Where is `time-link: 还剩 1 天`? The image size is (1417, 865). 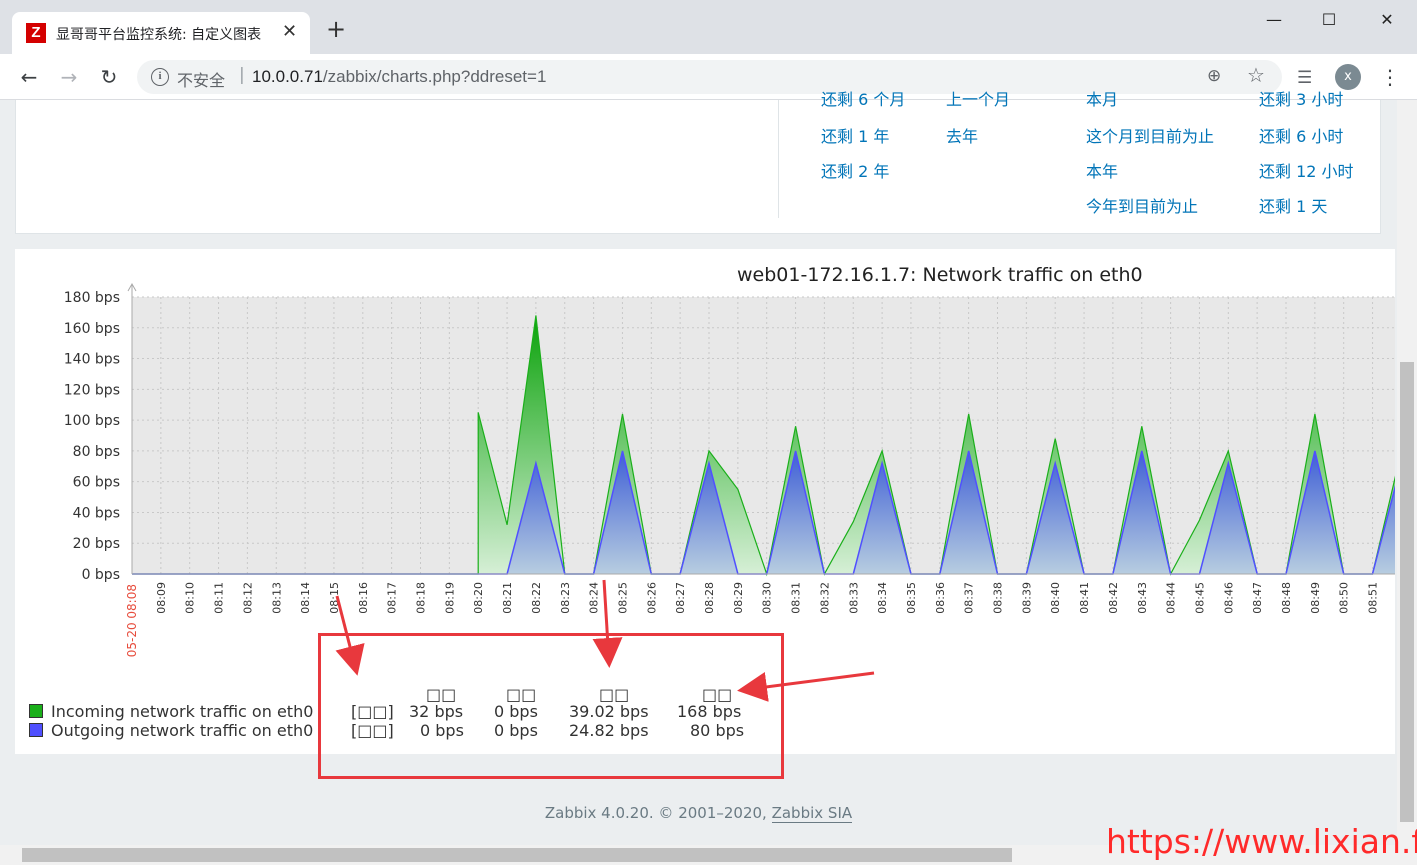 time-link: 还剩 1 天 is located at coordinates (1293, 206).